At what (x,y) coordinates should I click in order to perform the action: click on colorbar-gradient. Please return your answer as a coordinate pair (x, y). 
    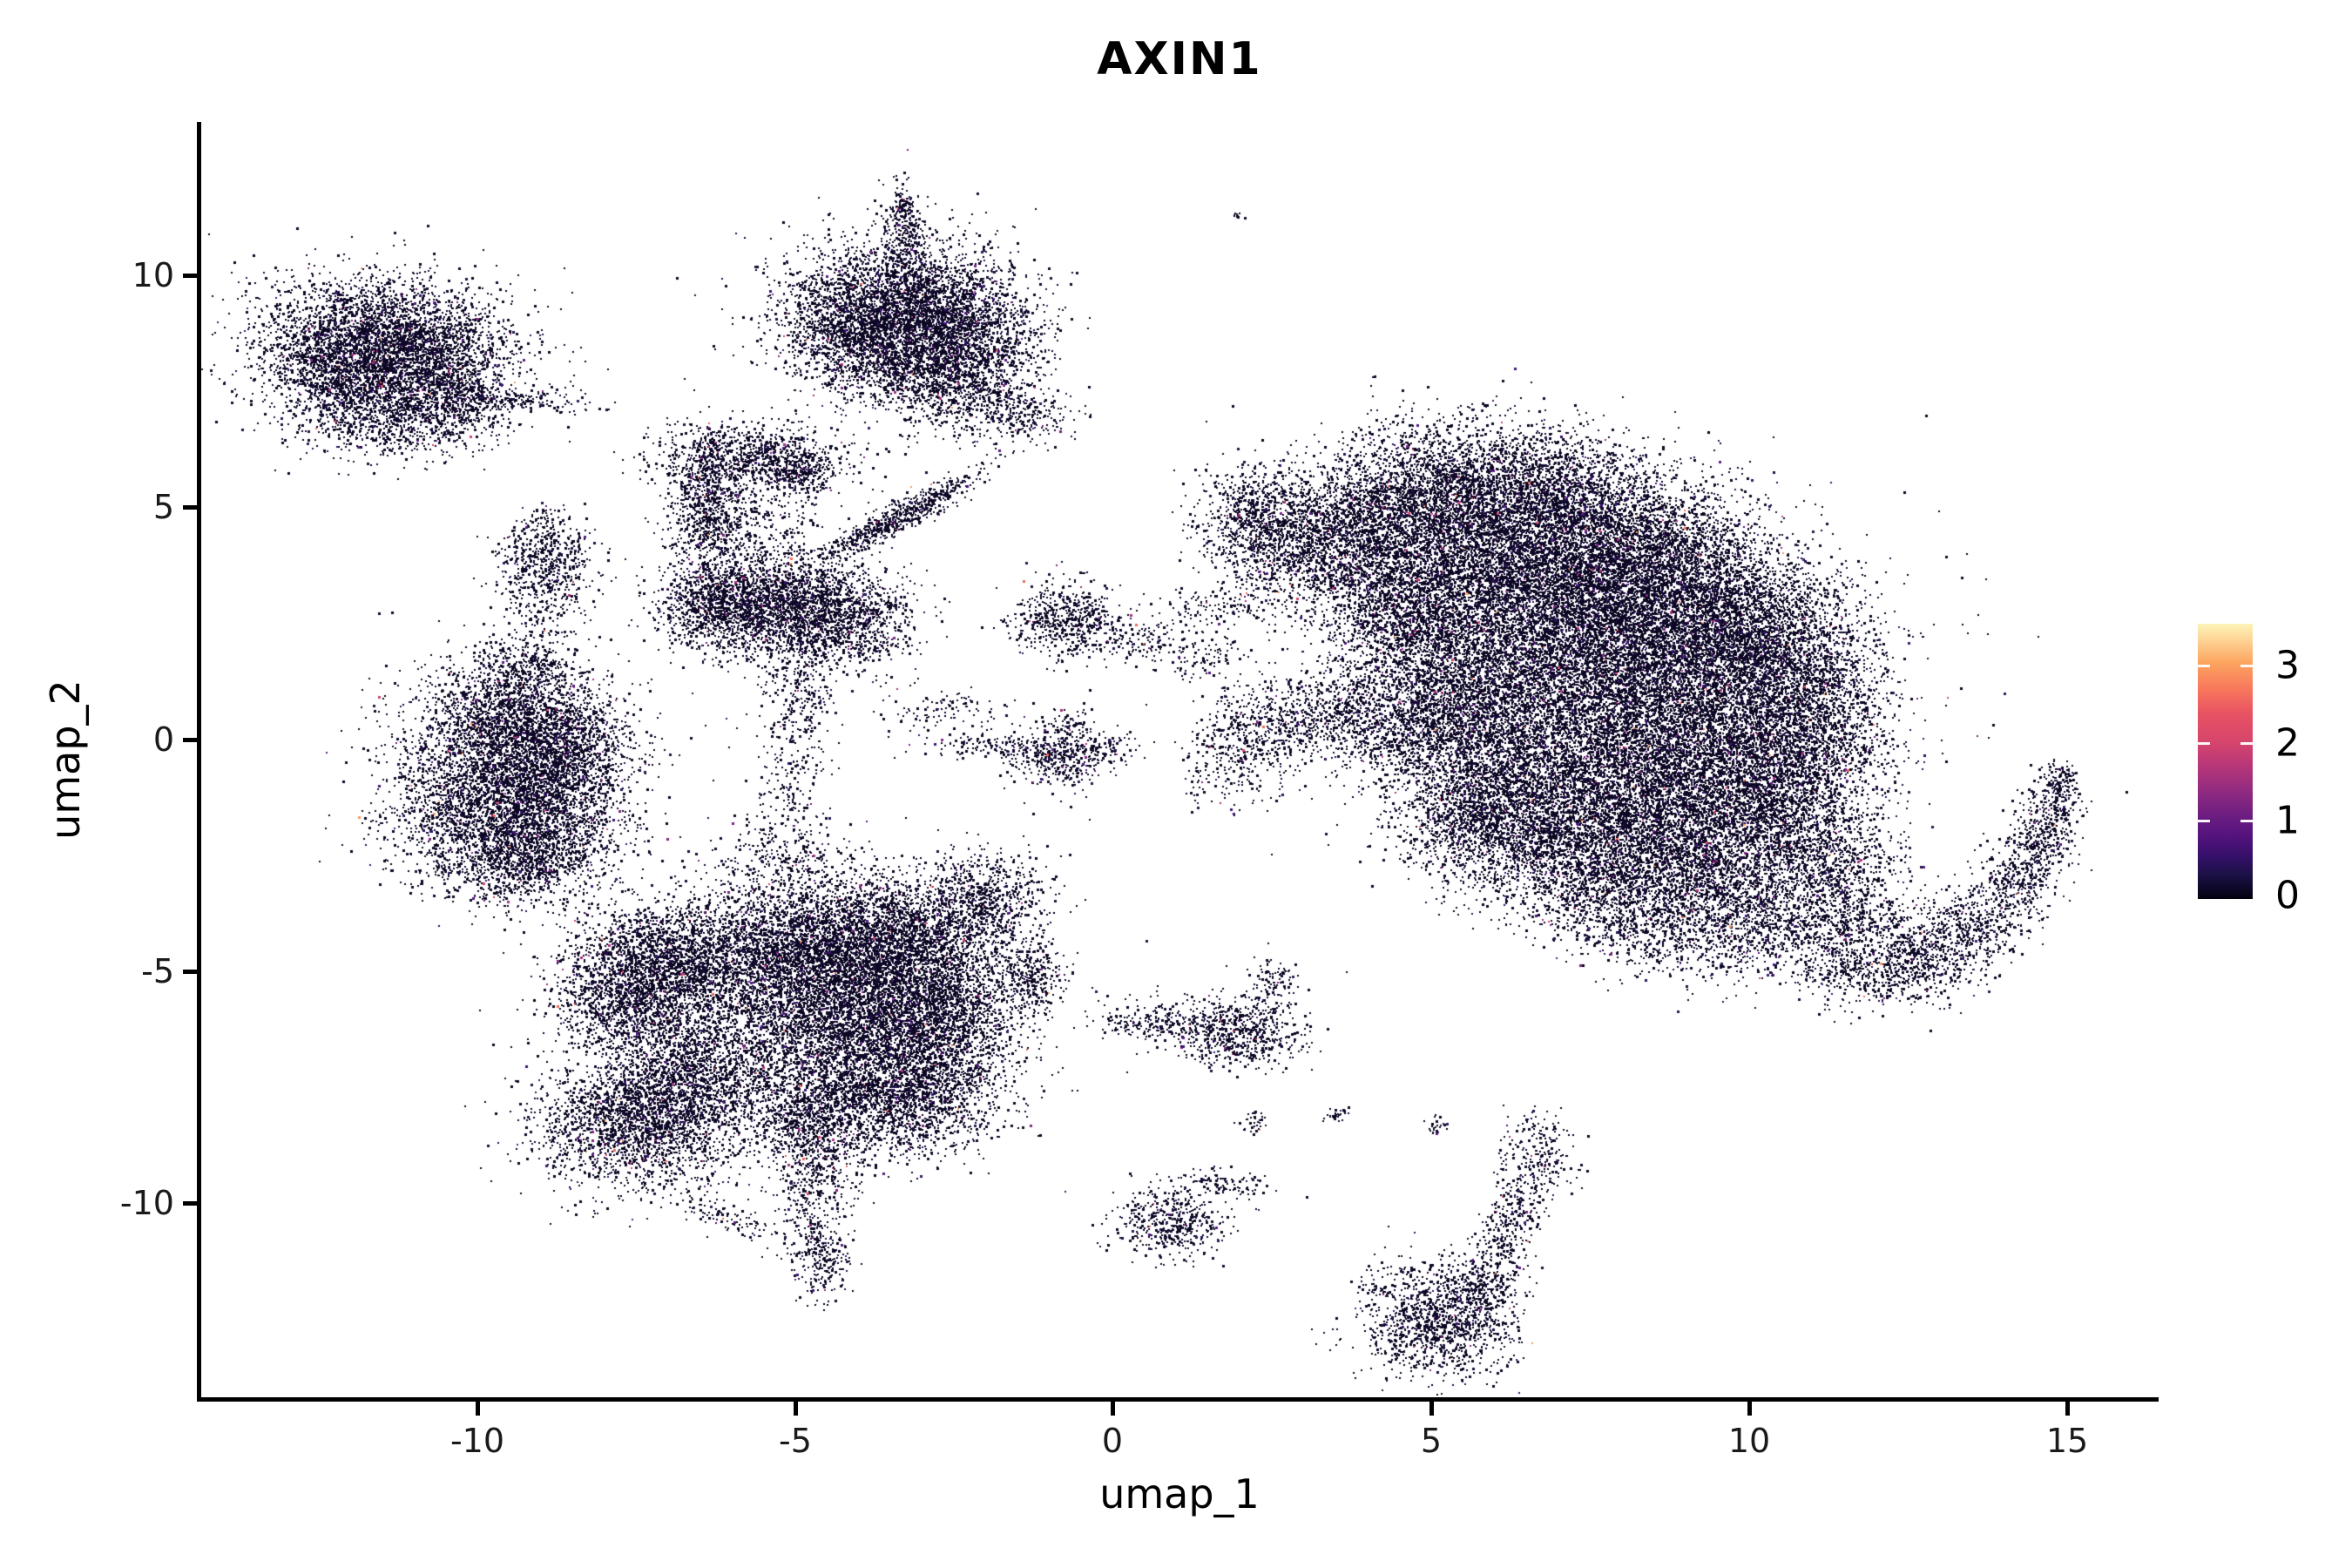
    Looking at the image, I should click on (2225, 761).